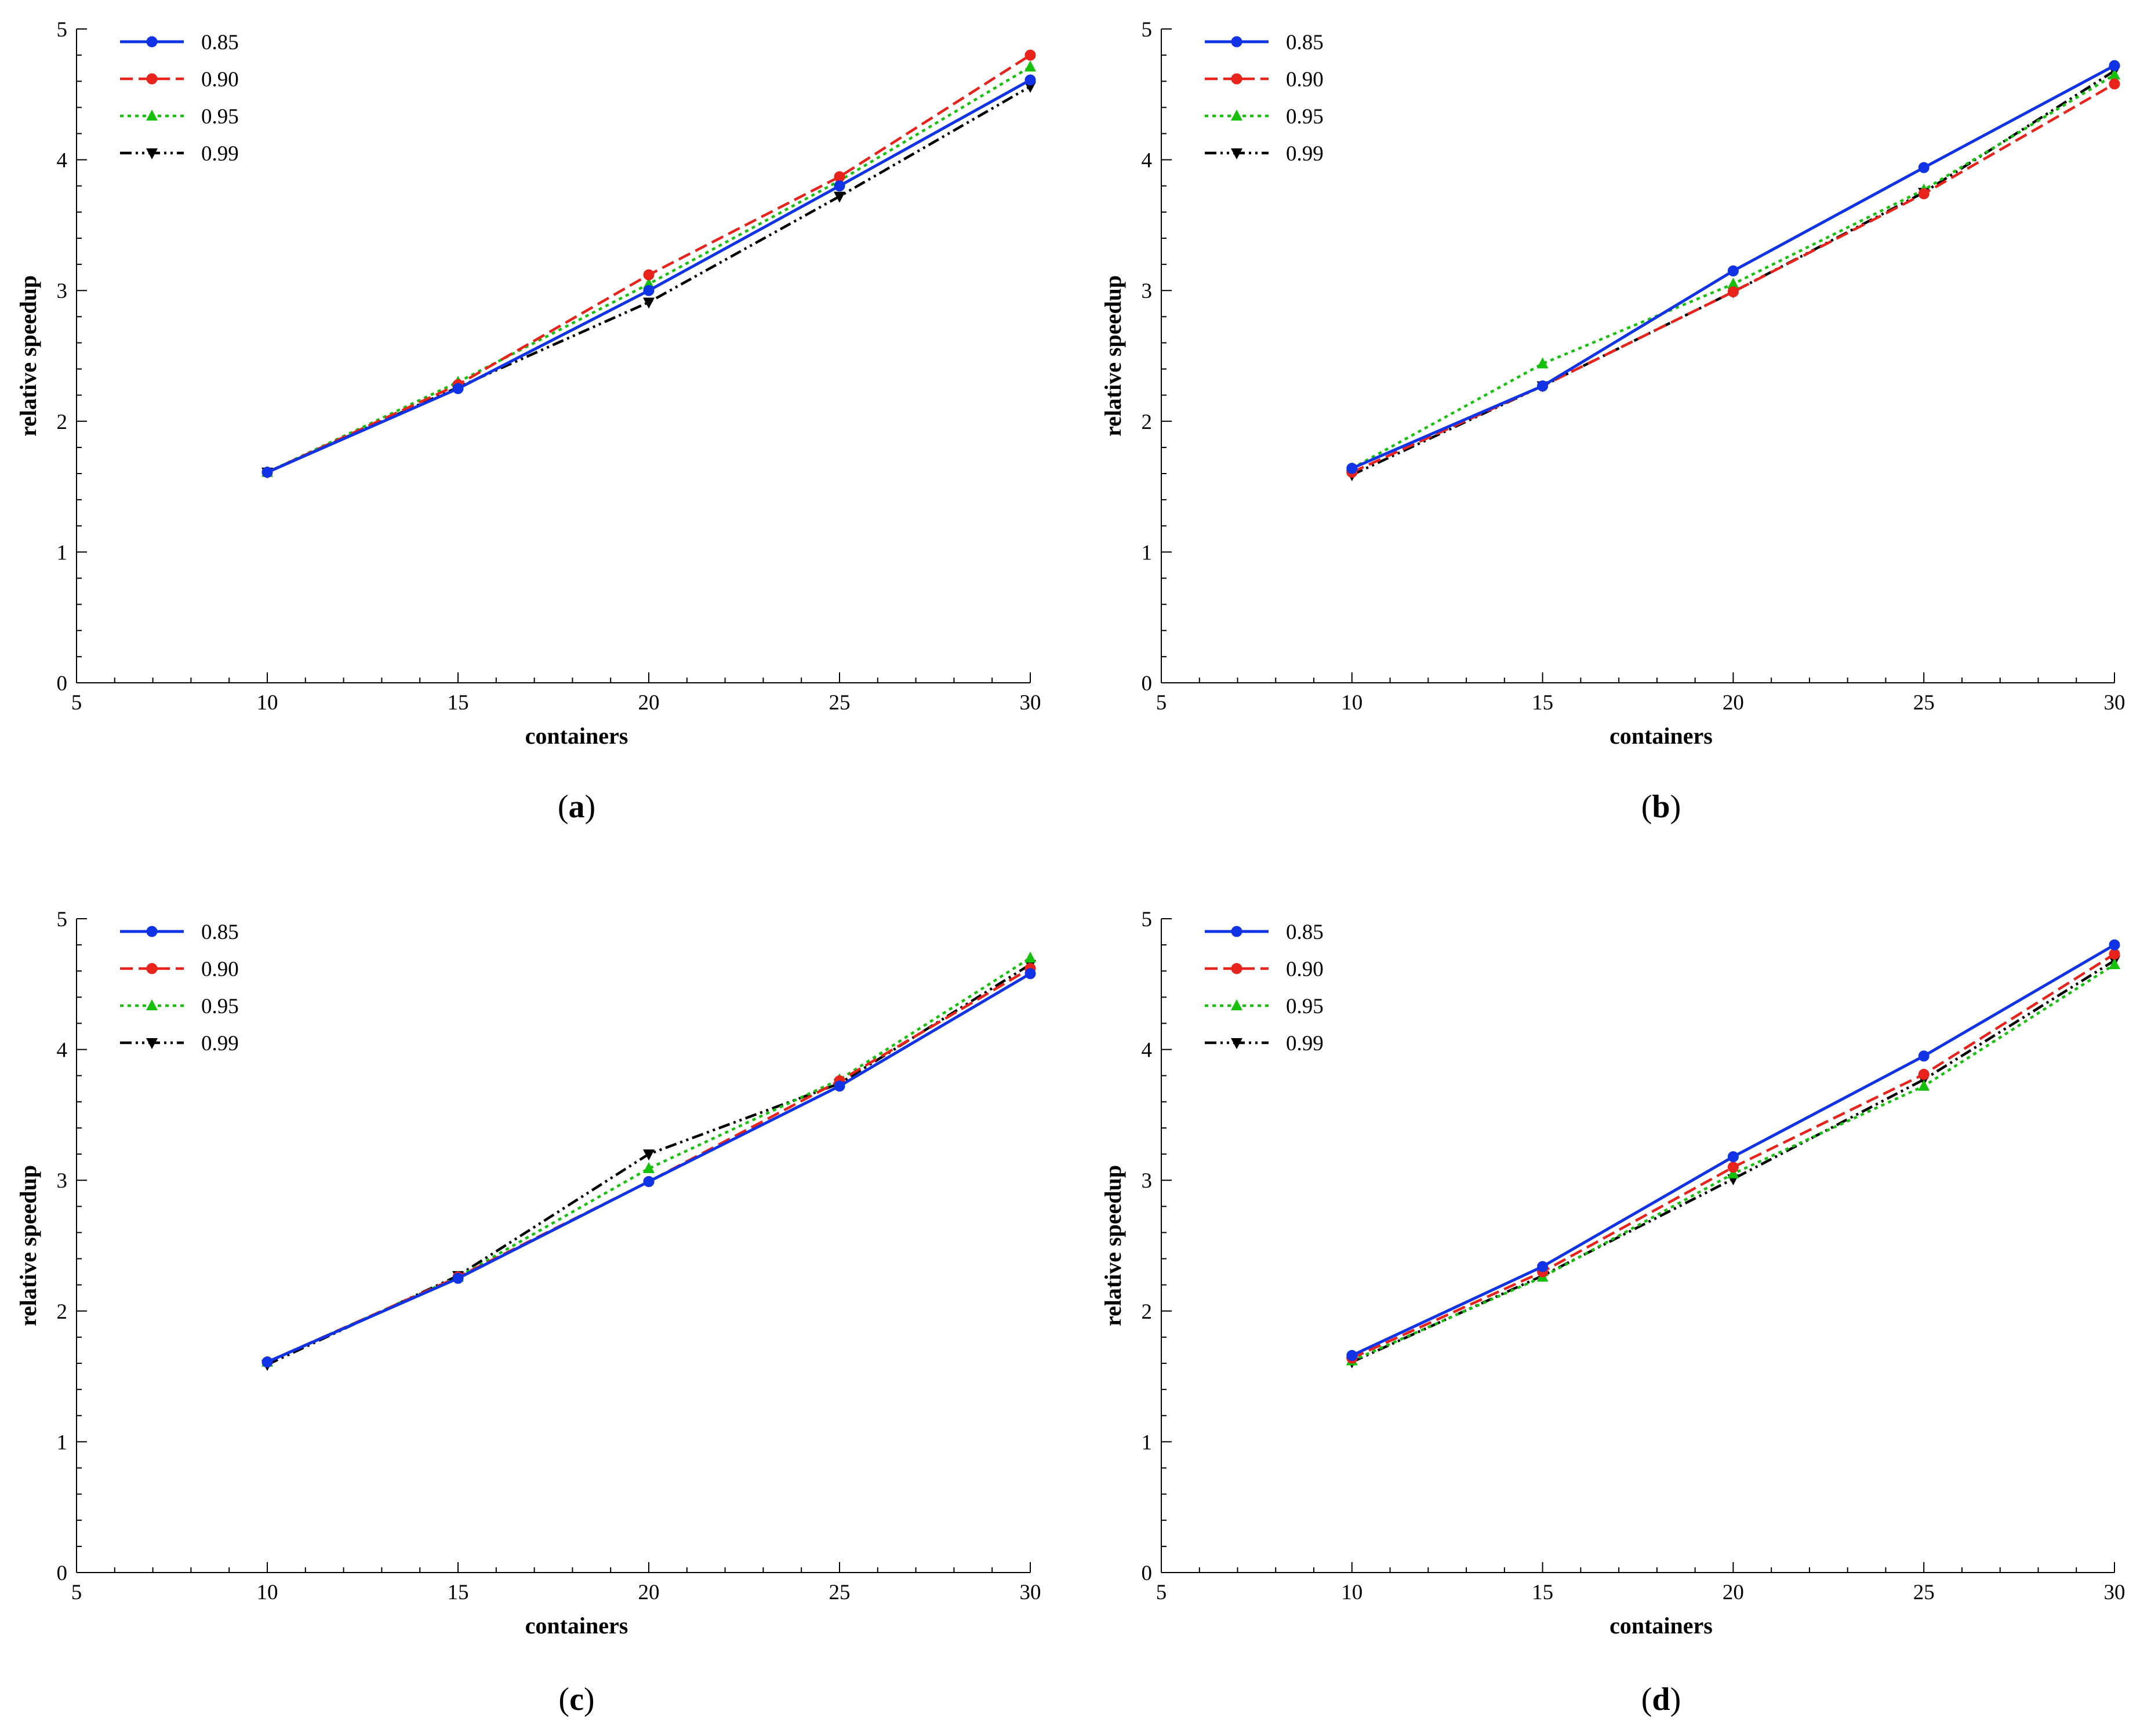 The image size is (2151, 1736). What do you see at coordinates (576, 807) in the screenshot?
I see `panel-caption: (a)` at bounding box center [576, 807].